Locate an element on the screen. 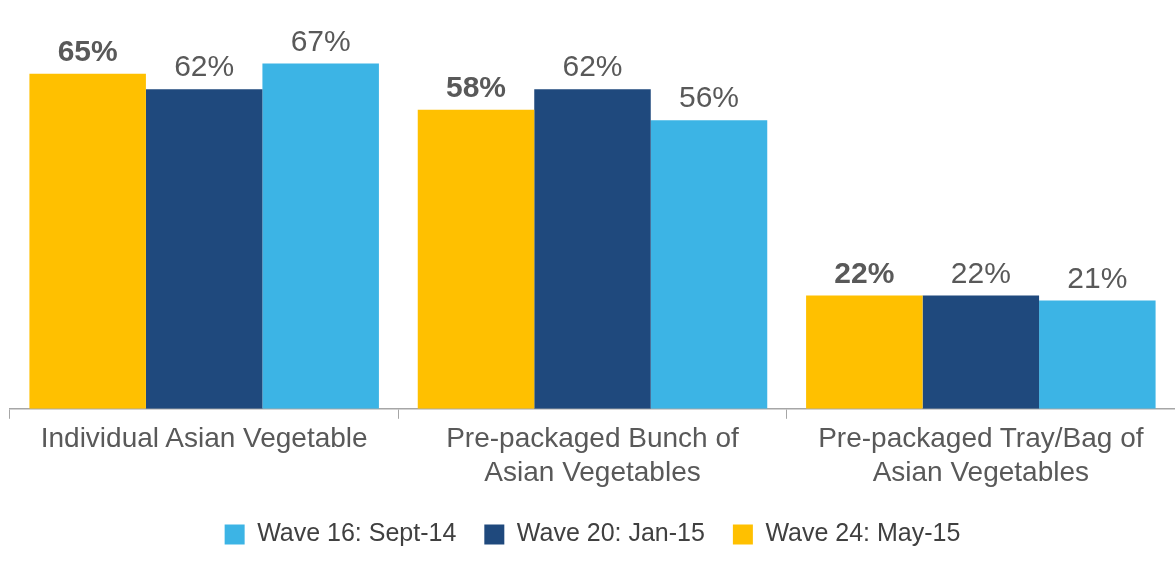 This screenshot has height=577, width=1175. x-tick-label: Pre-packaged Tray/Bag of Asian Vegetables is located at coordinates (981, 454).